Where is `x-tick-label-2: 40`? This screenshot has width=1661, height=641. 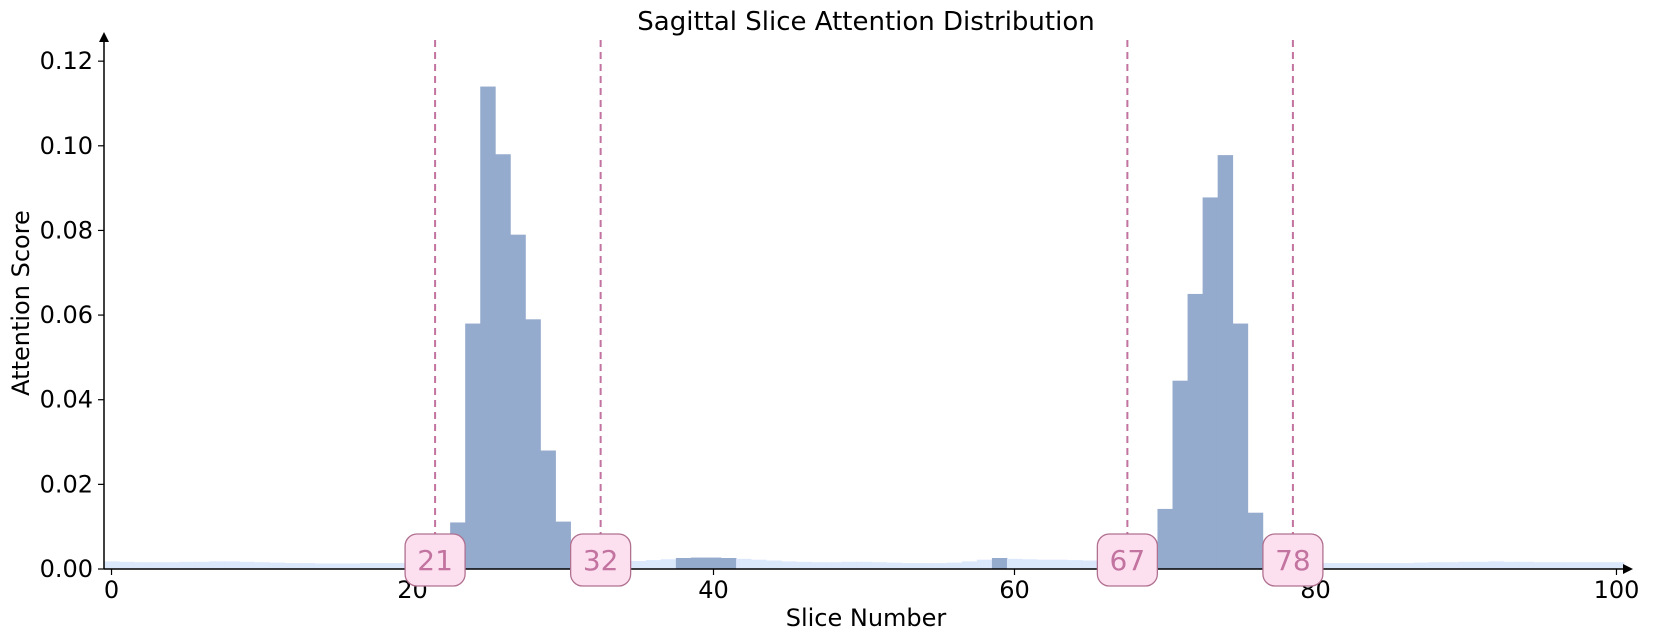
x-tick-label-2: 40 is located at coordinates (713, 590).